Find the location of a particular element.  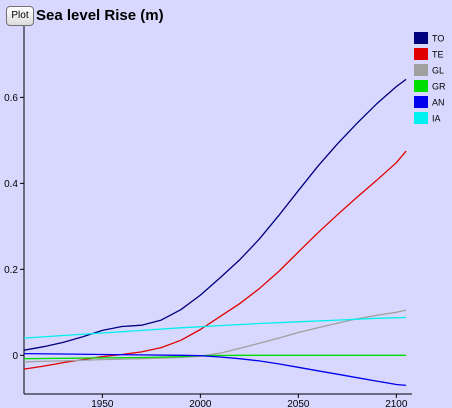

legend-label-gr: GR is located at coordinates (439, 87).